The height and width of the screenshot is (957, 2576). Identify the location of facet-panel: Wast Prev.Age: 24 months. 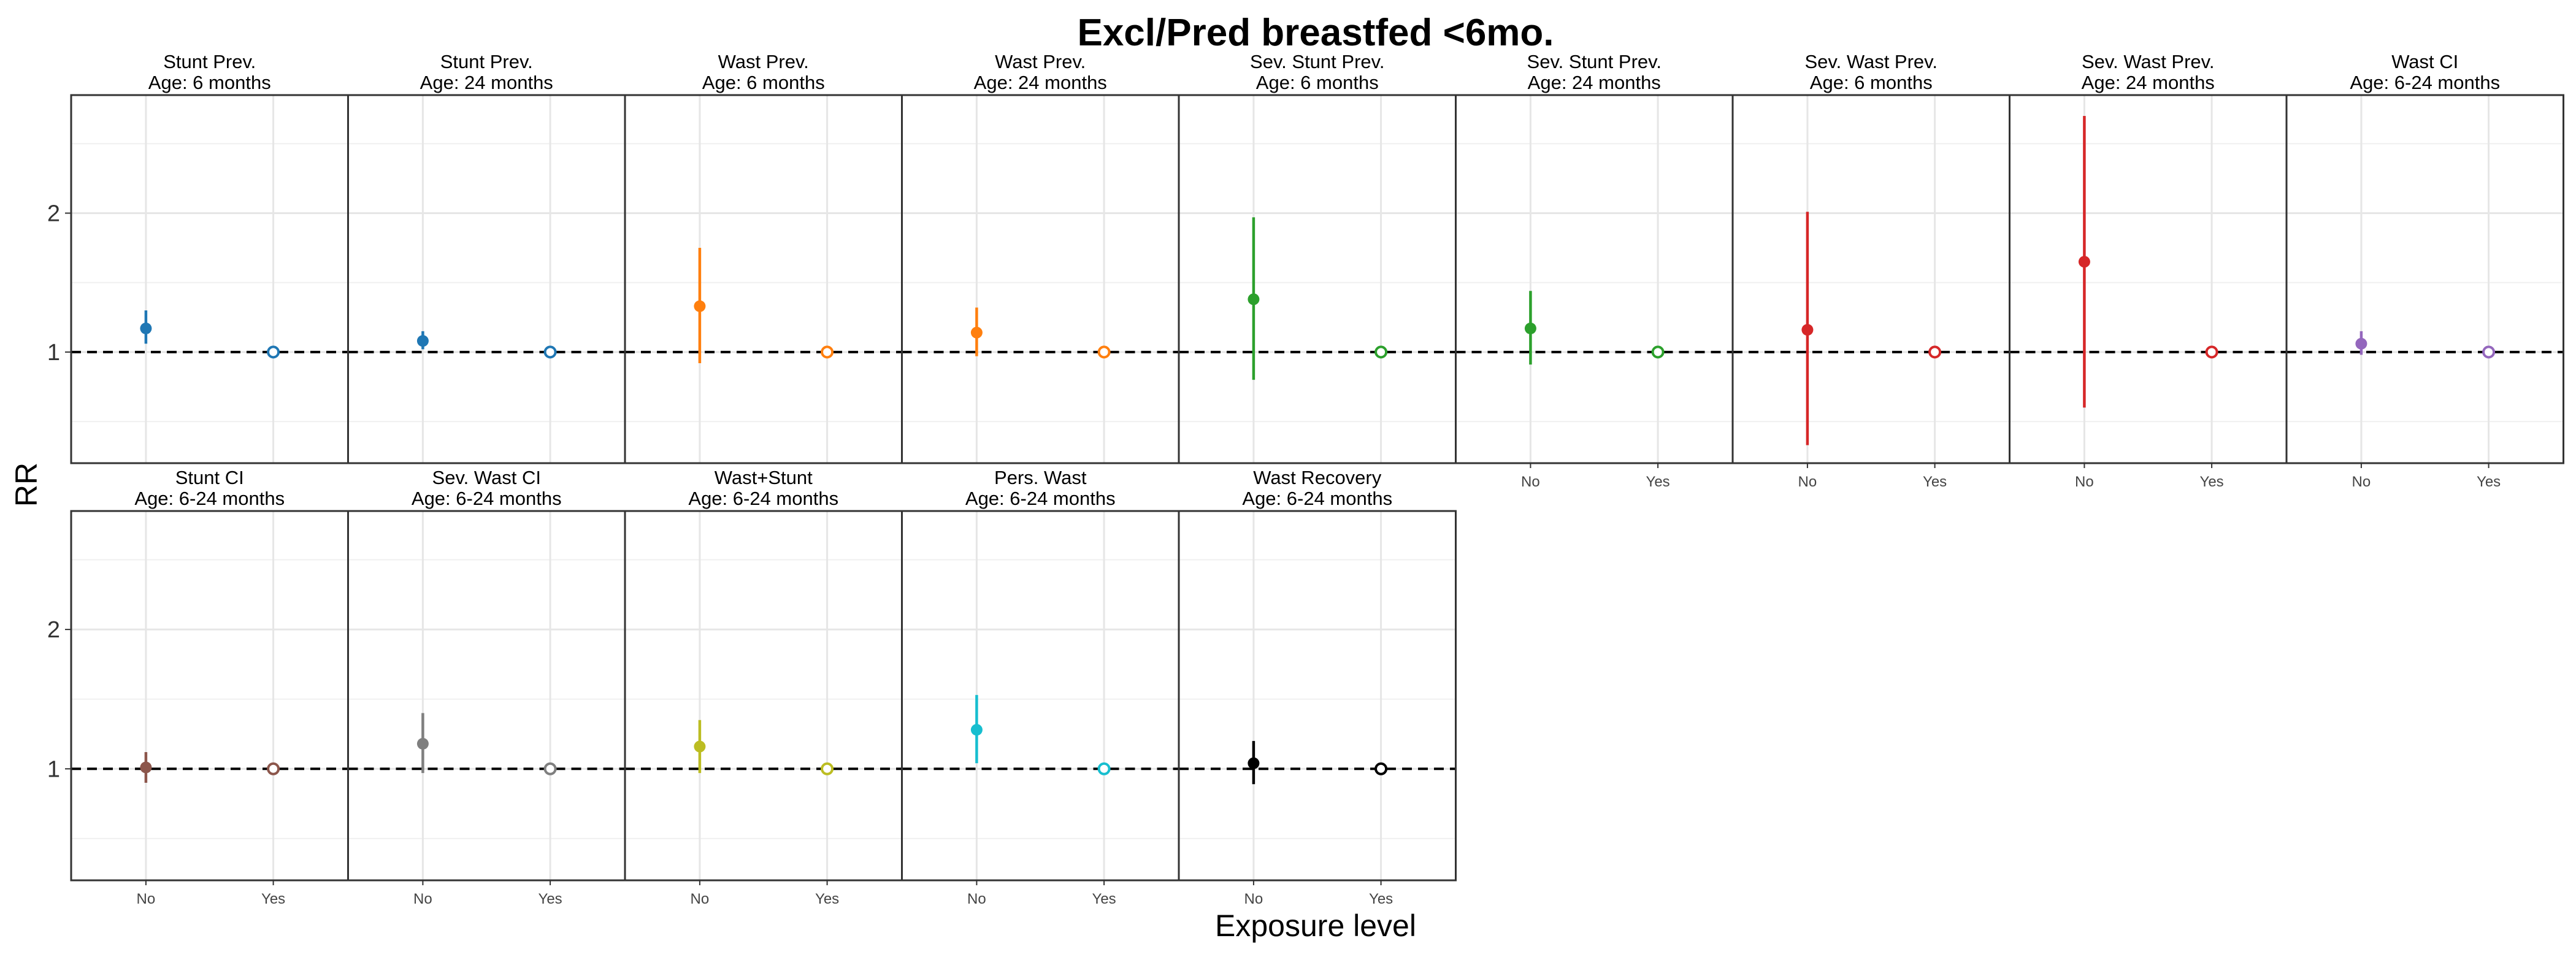
(1040, 258).